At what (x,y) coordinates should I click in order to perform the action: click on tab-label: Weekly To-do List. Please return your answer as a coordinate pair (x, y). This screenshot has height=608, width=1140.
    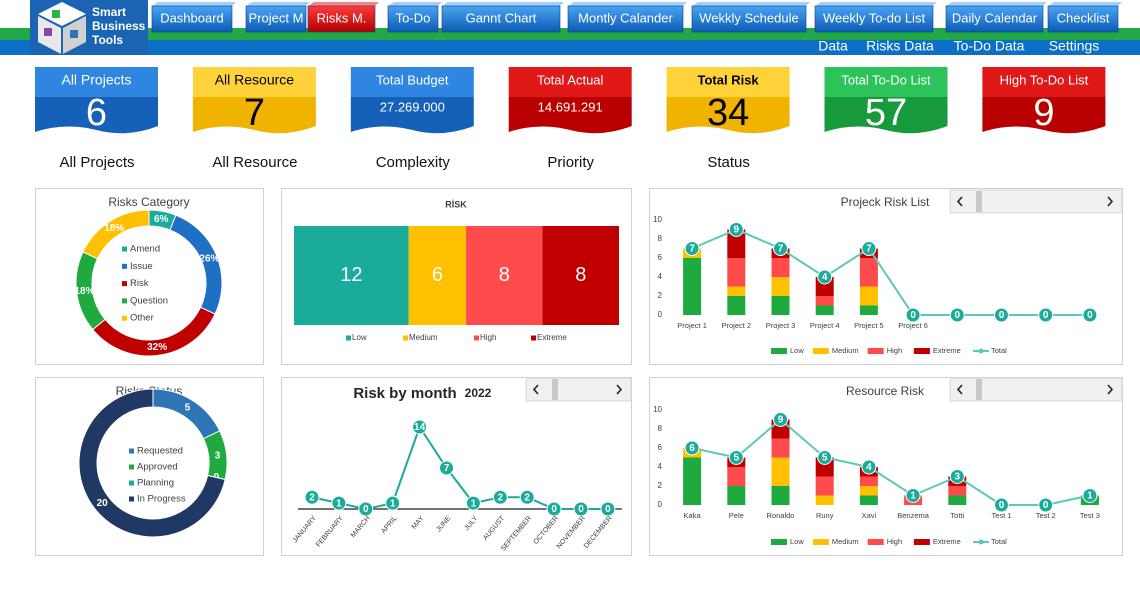
    Looking at the image, I should click on (874, 17).